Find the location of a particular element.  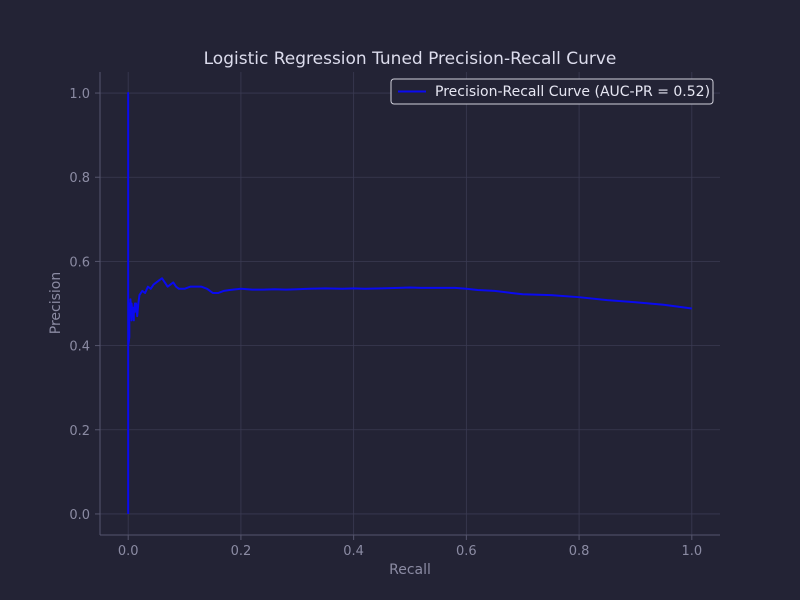

y-axis-label: Precision is located at coordinates (56, 303).